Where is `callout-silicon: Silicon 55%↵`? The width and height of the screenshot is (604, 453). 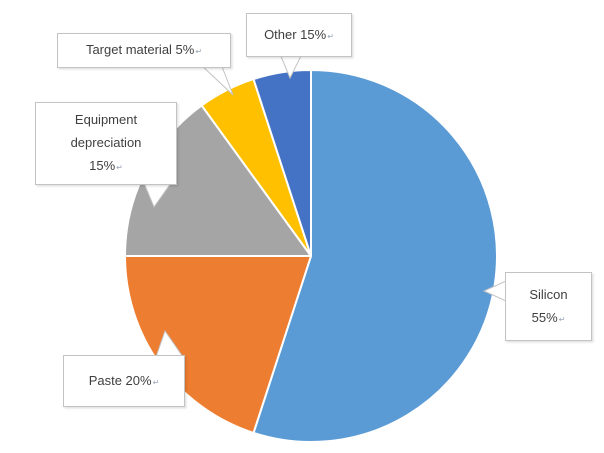 callout-silicon: Silicon 55%↵ is located at coordinates (548, 306).